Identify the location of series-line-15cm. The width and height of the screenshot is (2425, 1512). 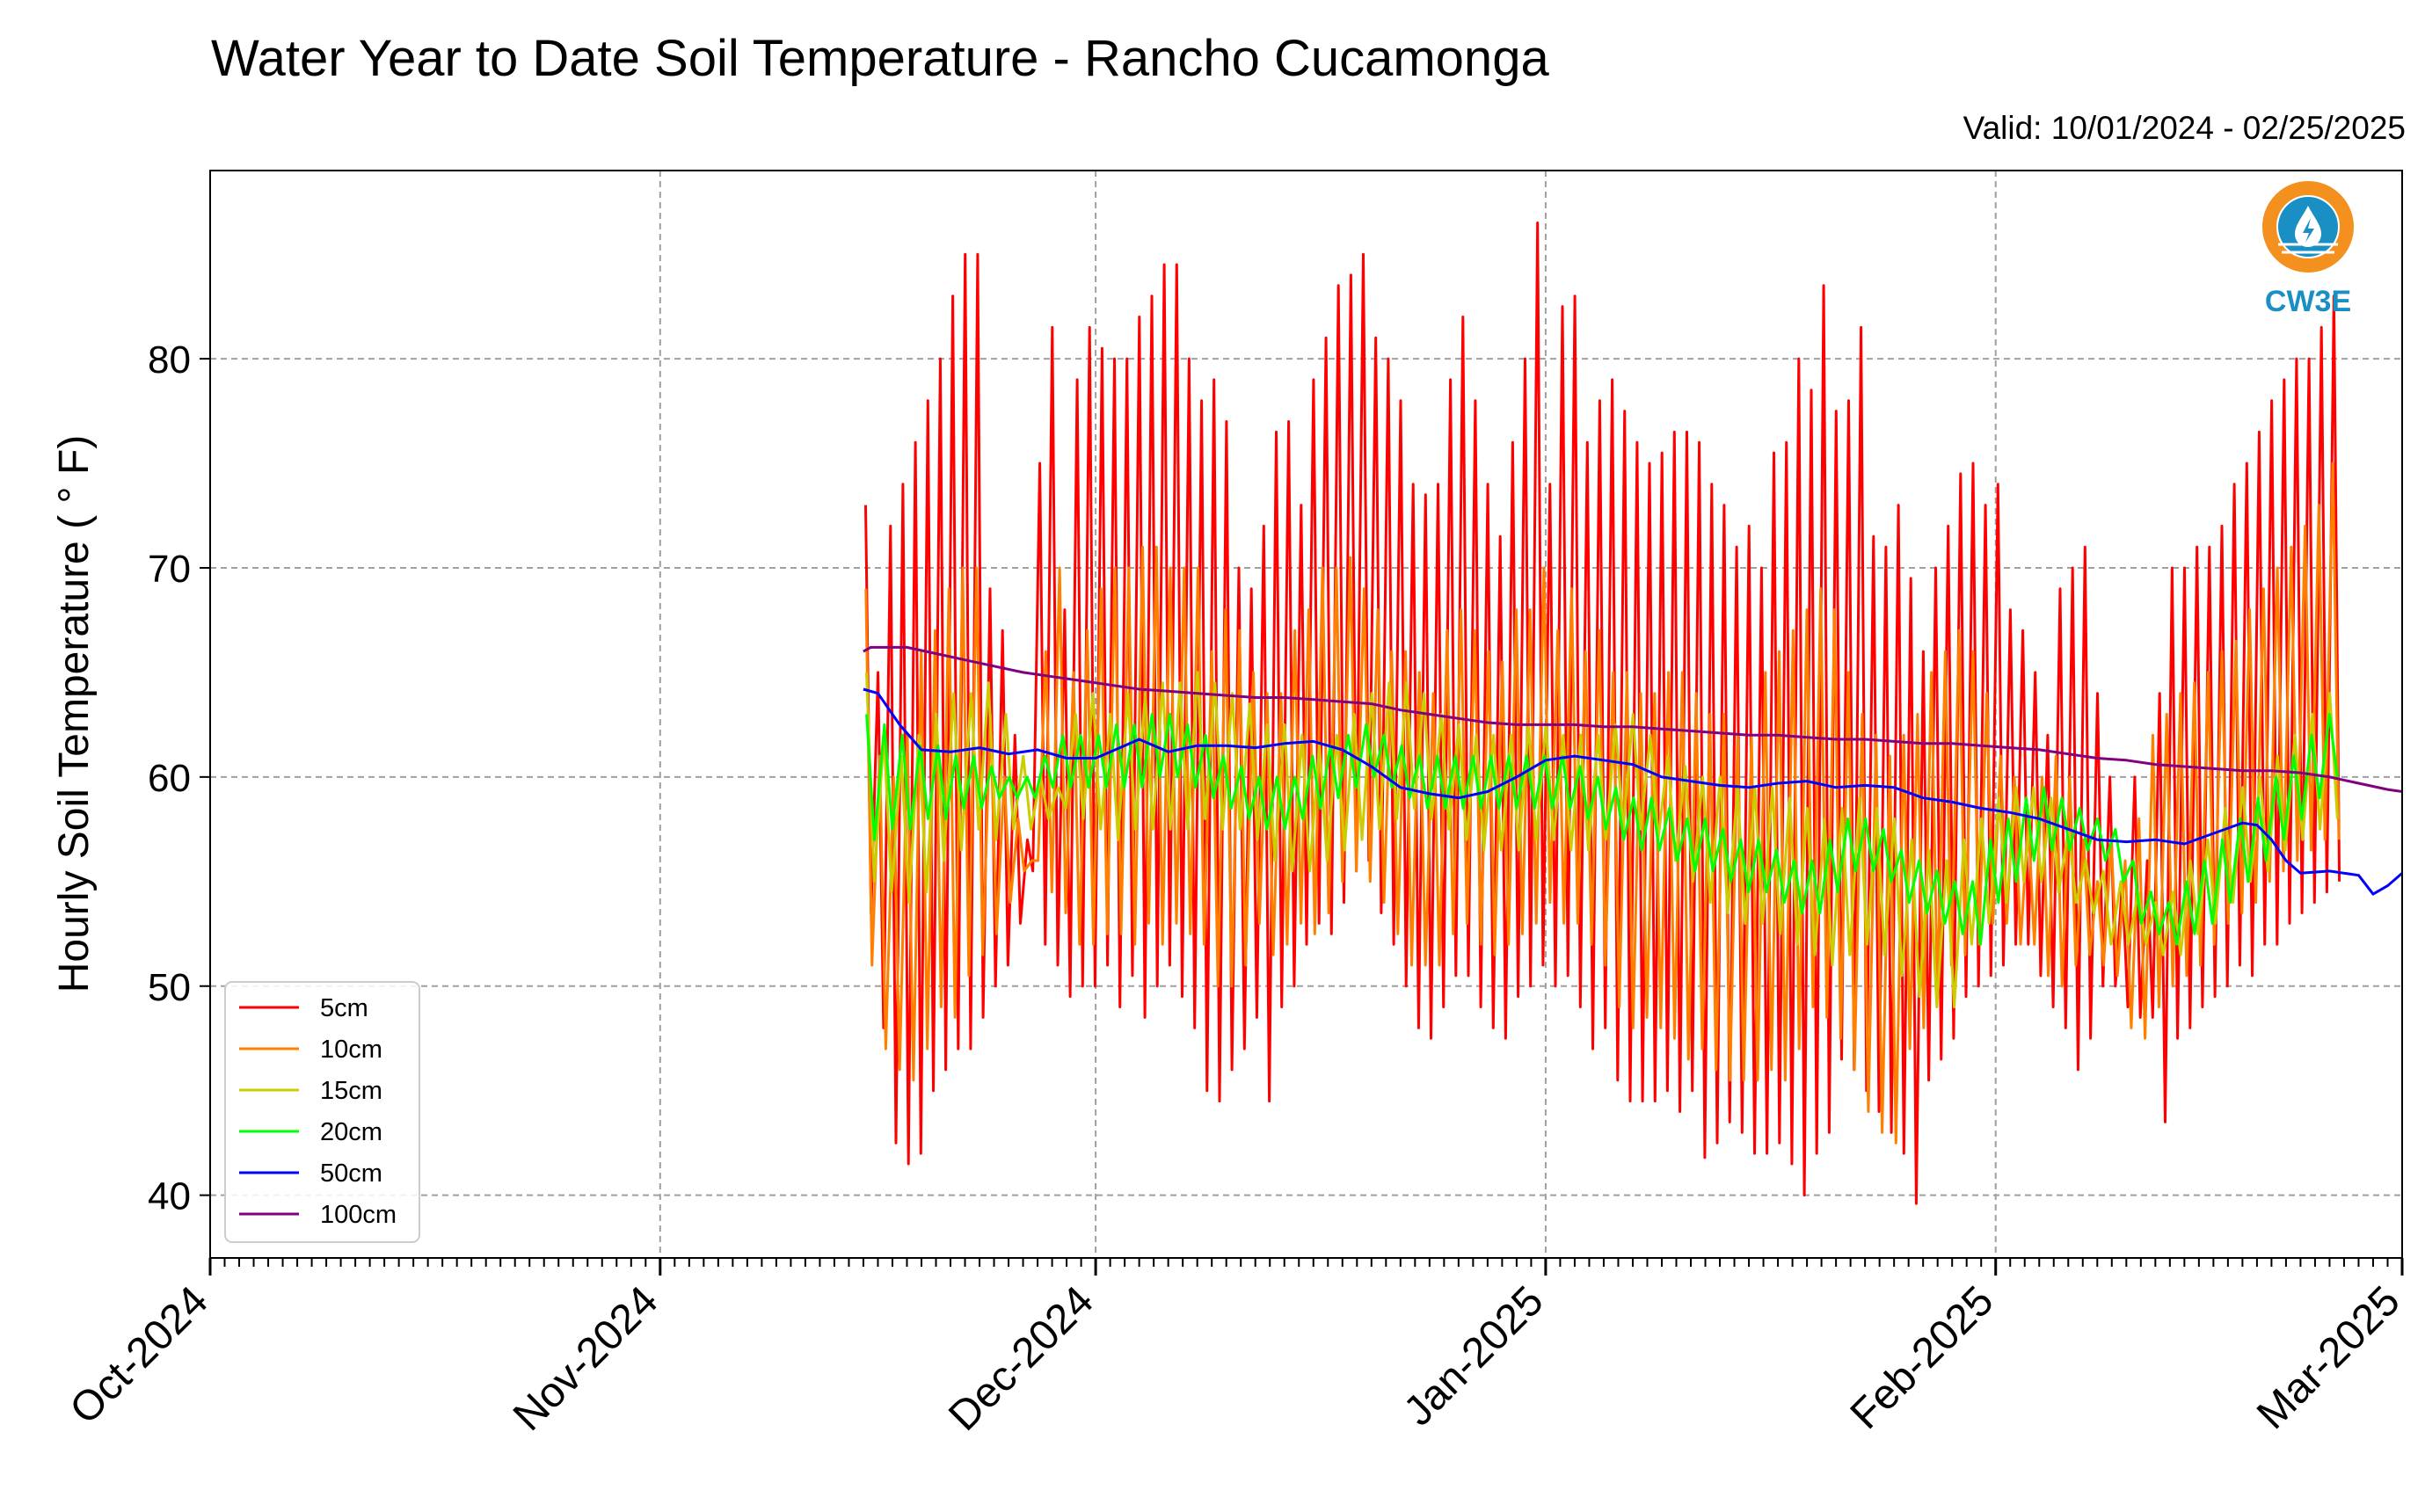
(1602, 840).